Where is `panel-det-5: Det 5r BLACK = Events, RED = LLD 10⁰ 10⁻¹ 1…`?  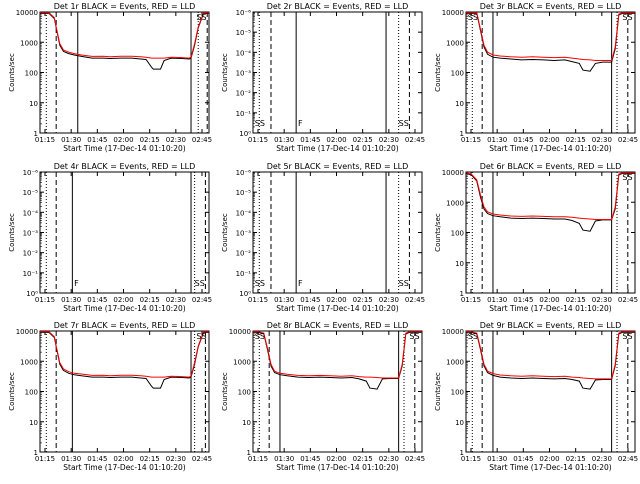
panel-det-5: Det 5r BLACK = Events, RED = LLD 10⁰ 10⁻¹ 1… is located at coordinates (323, 237).